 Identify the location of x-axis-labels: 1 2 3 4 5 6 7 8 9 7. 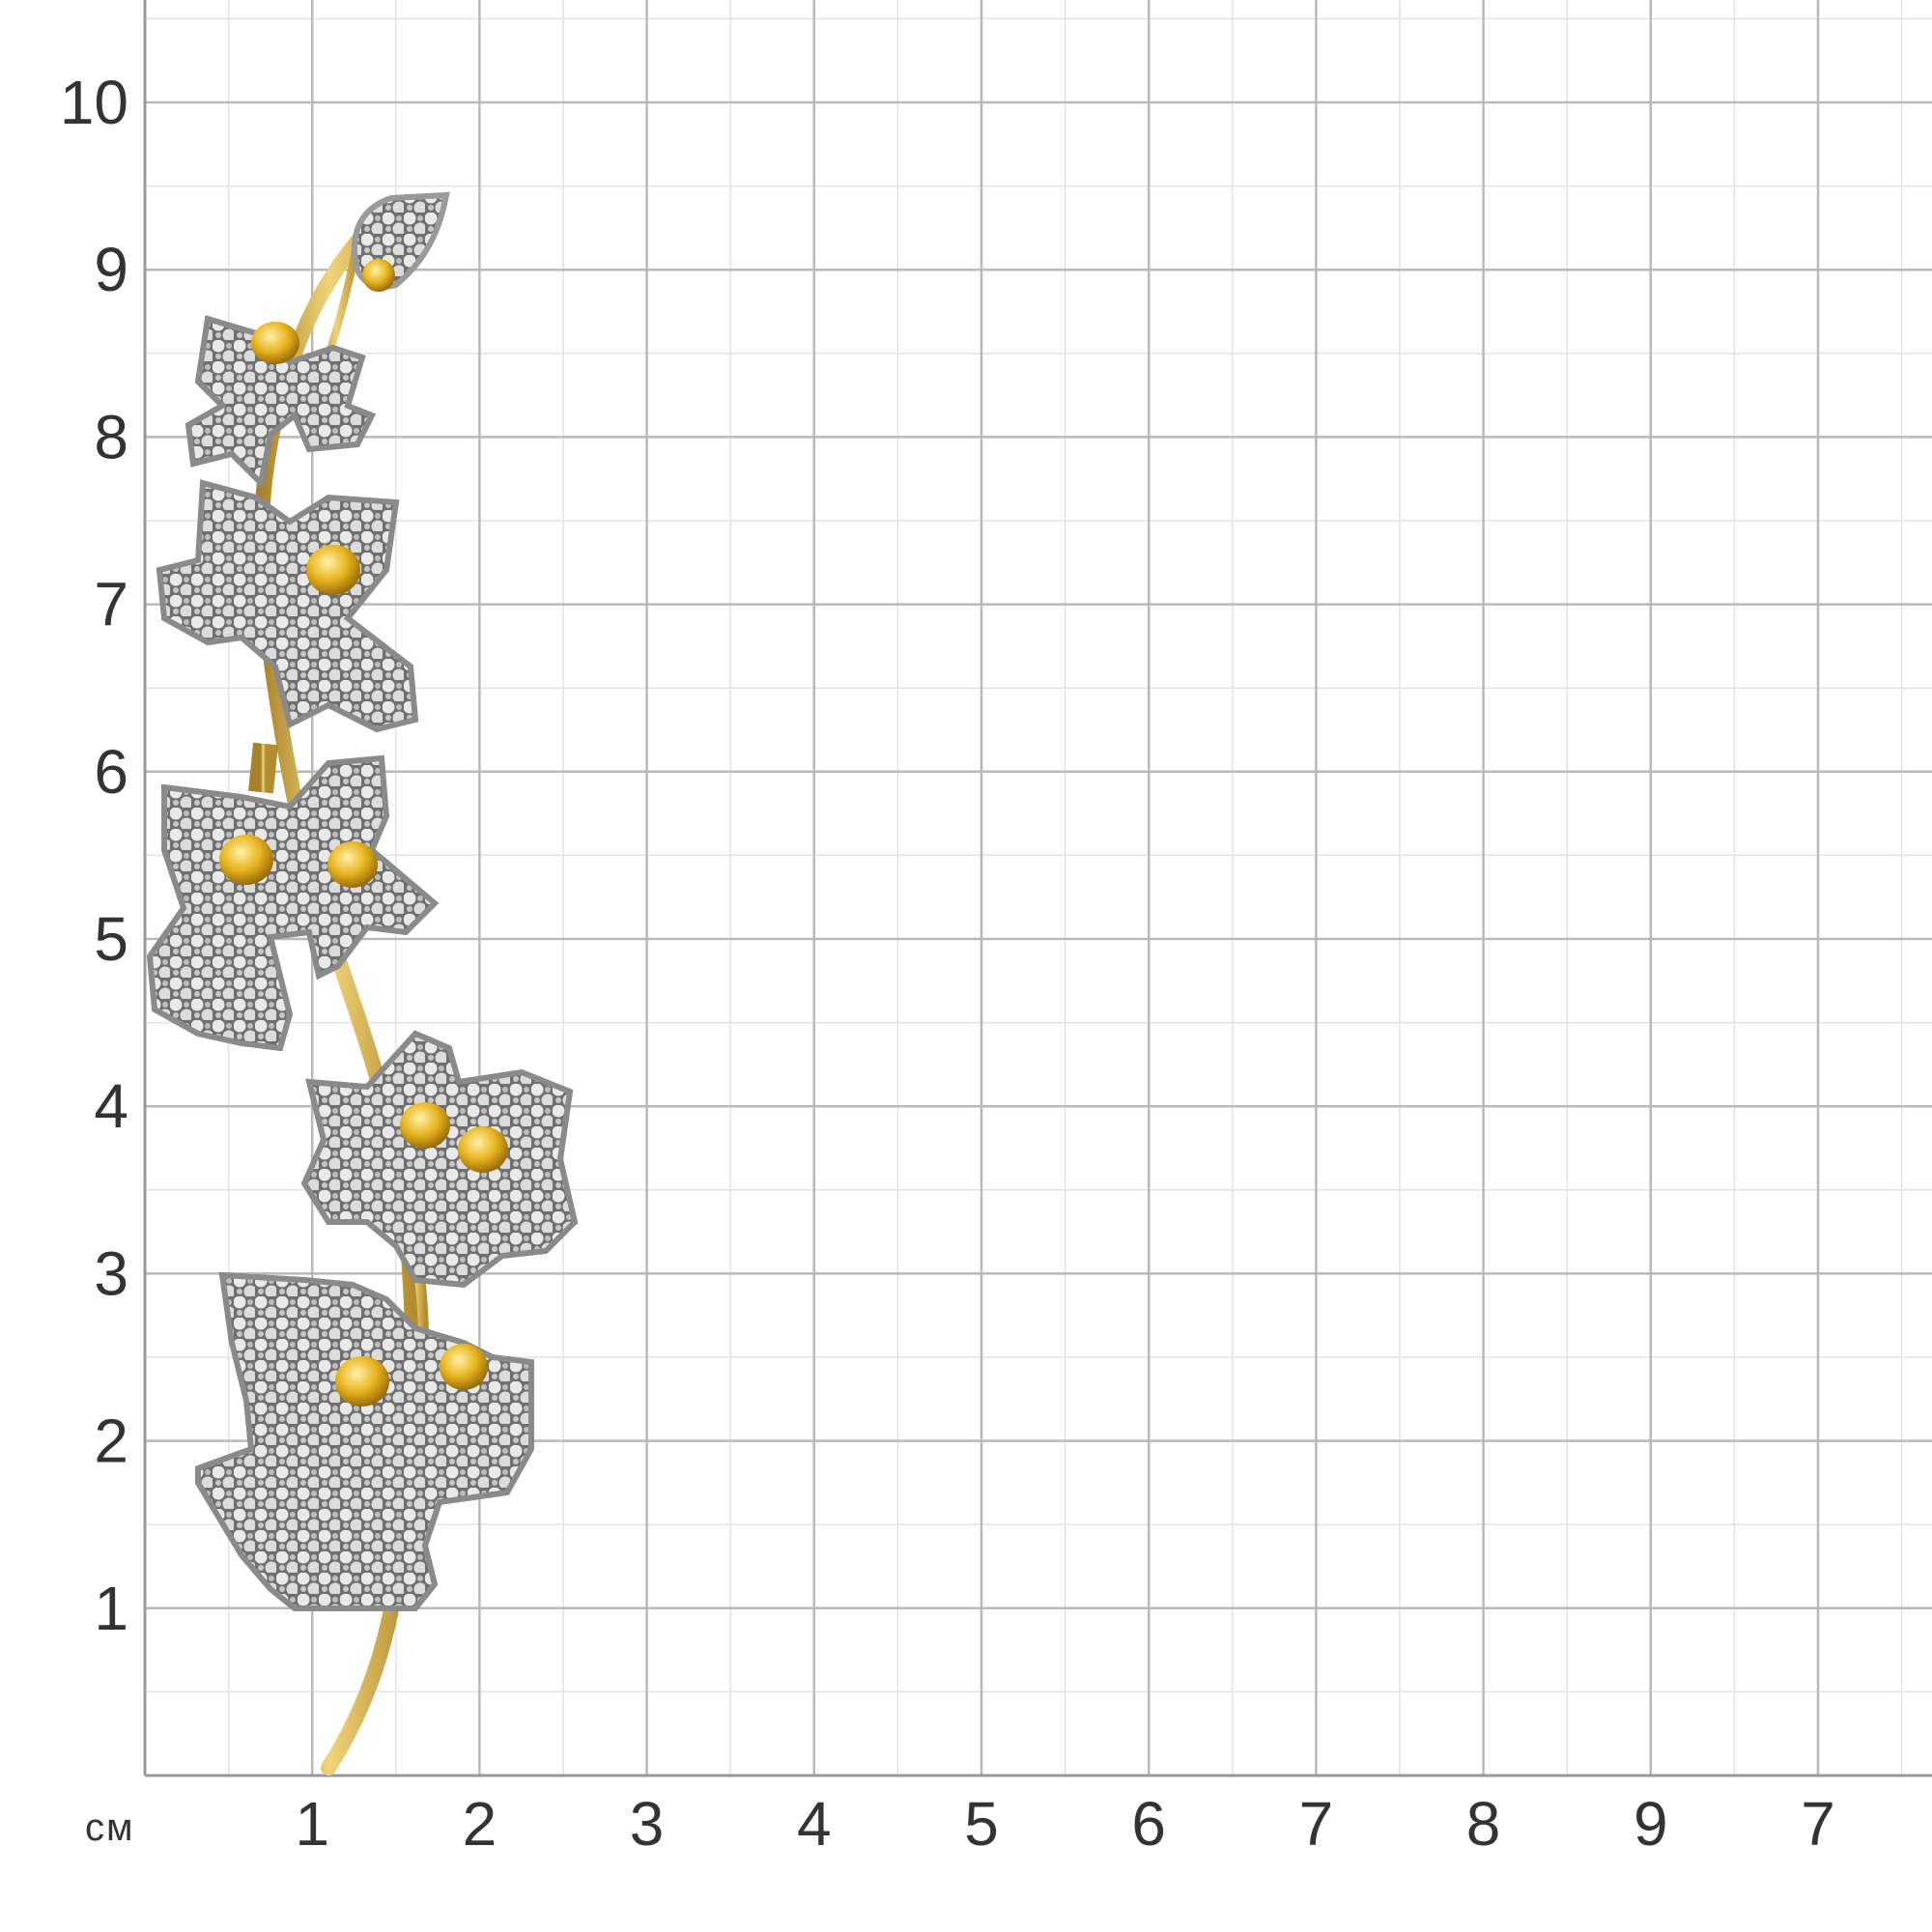
(1064, 1824).